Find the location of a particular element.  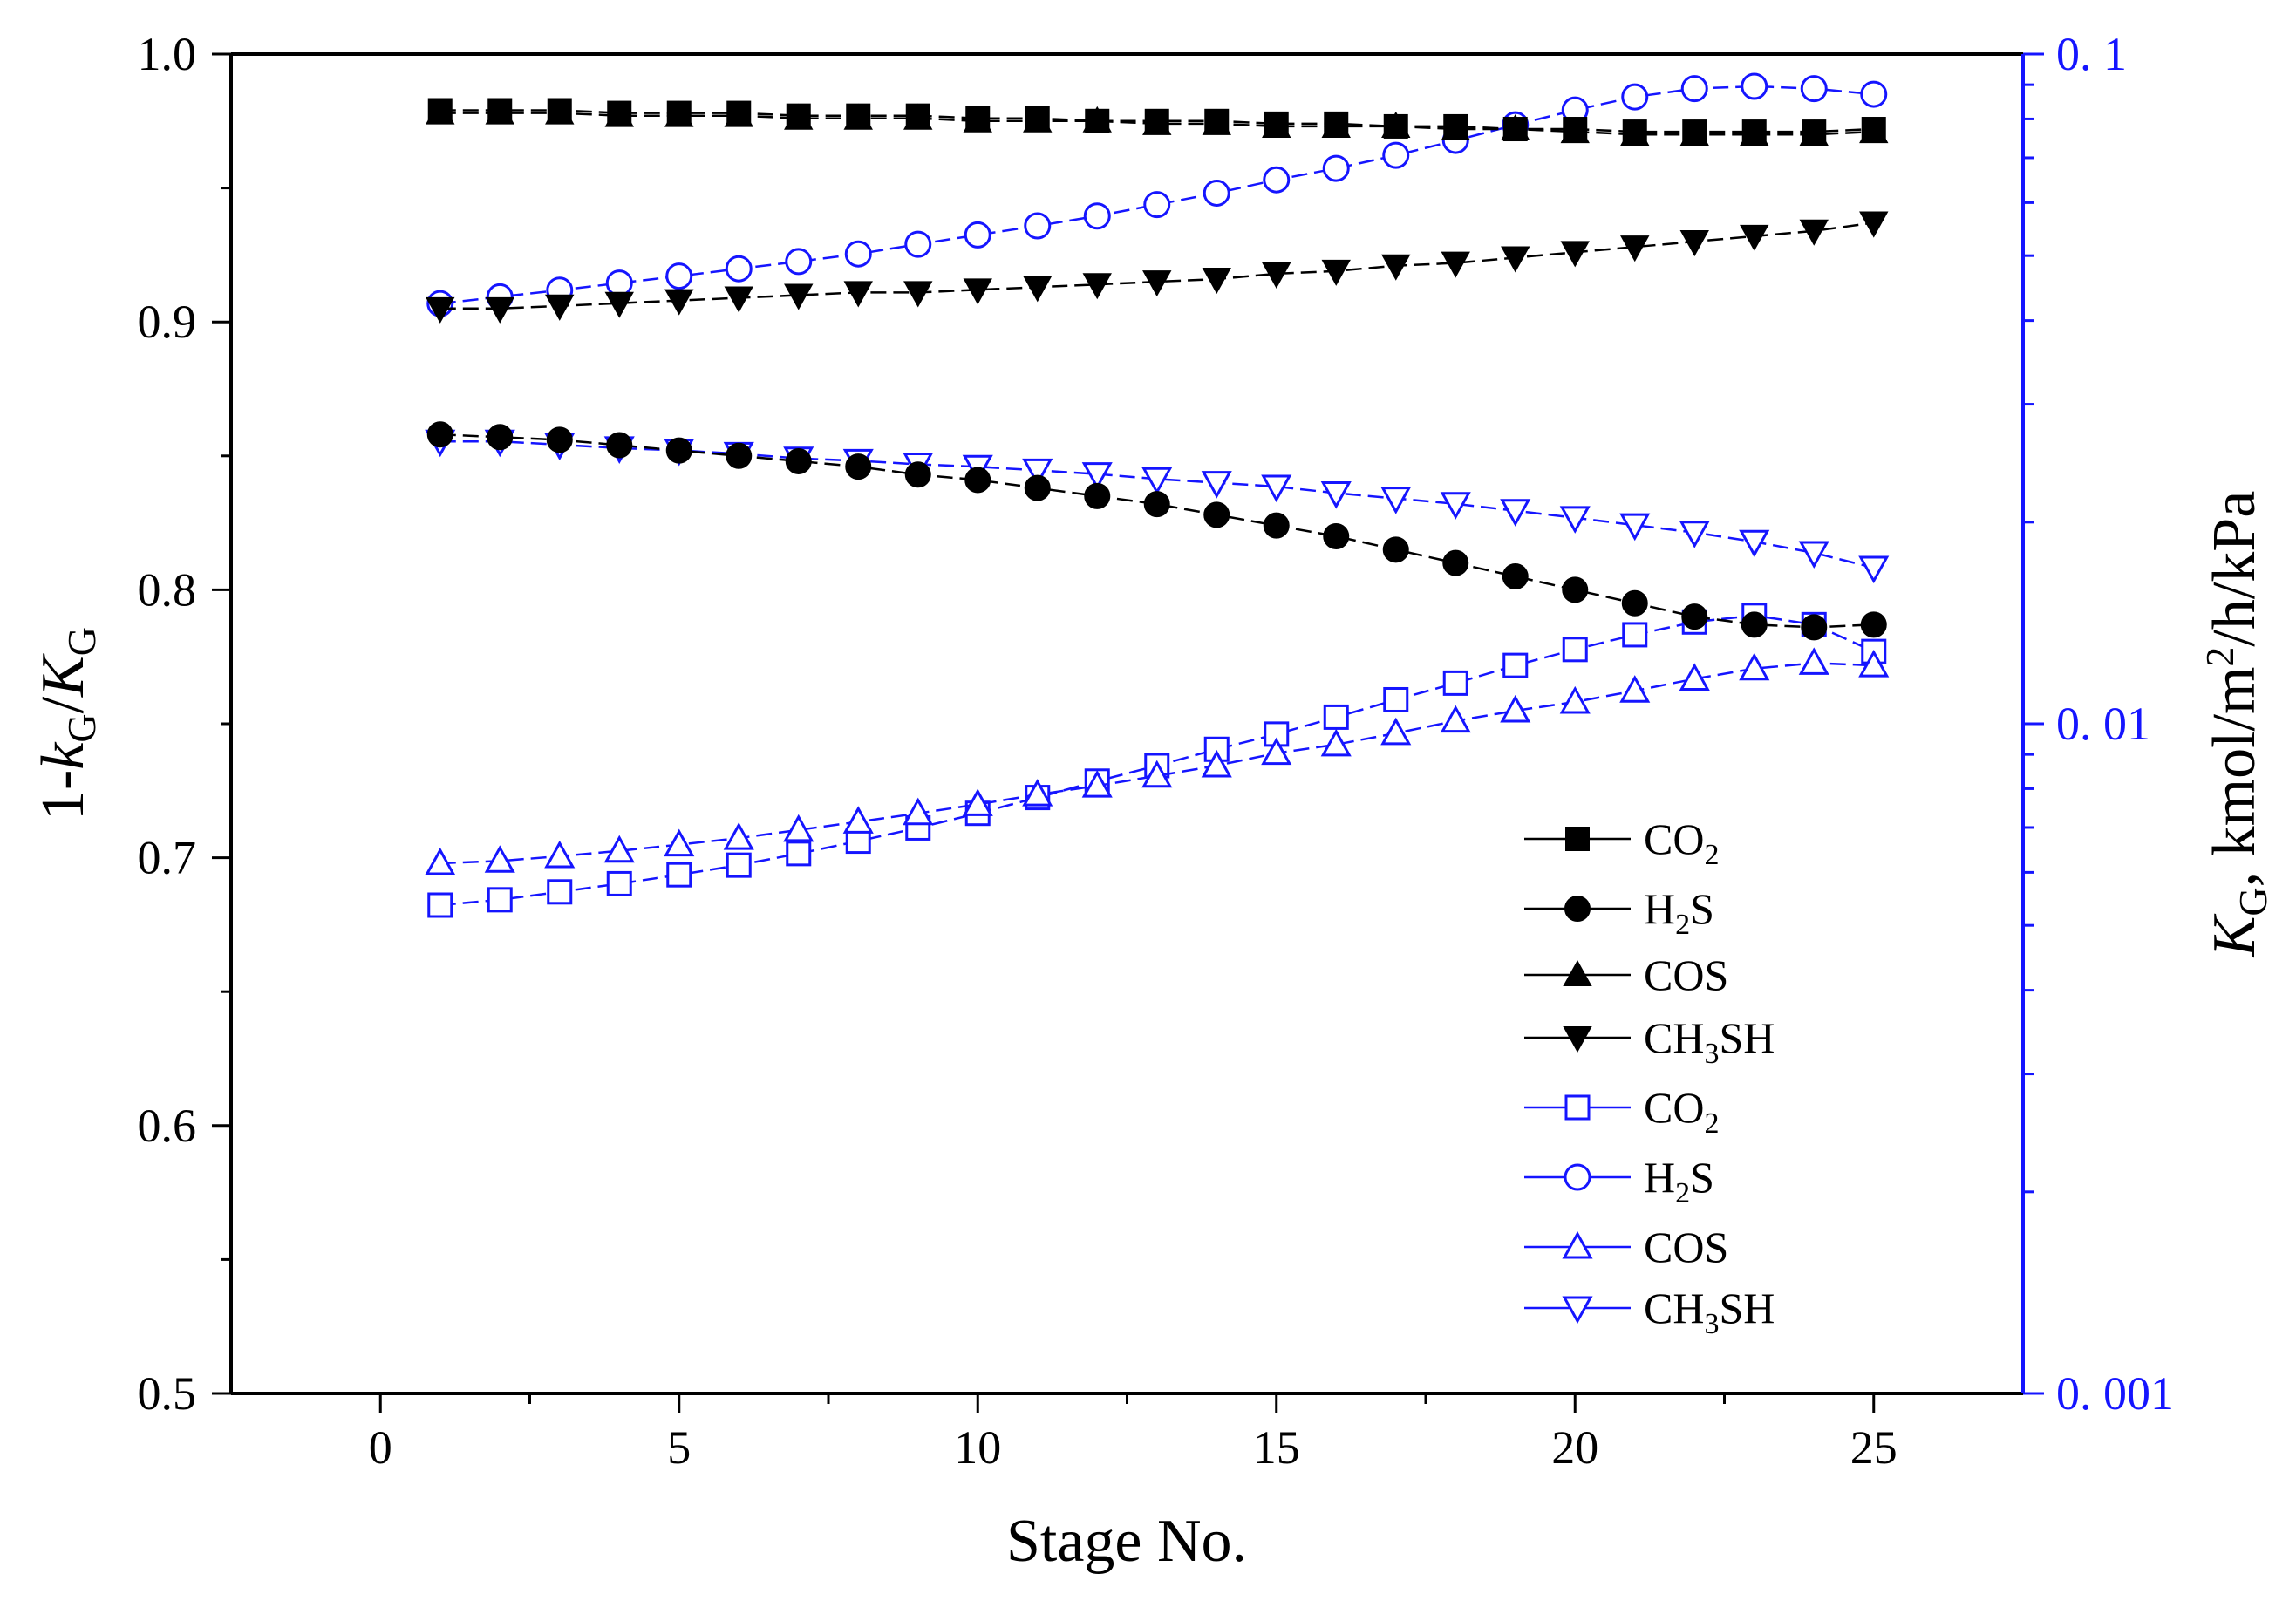

right-axis-title-units: , kmol/m is located at coordinates (2234, 777).